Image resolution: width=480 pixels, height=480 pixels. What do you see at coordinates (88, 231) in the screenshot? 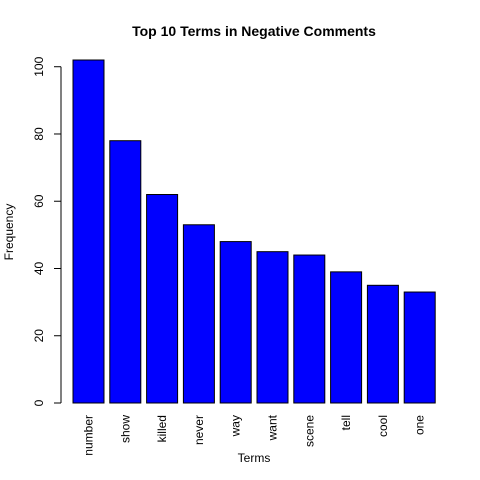
I see `bar-number` at bounding box center [88, 231].